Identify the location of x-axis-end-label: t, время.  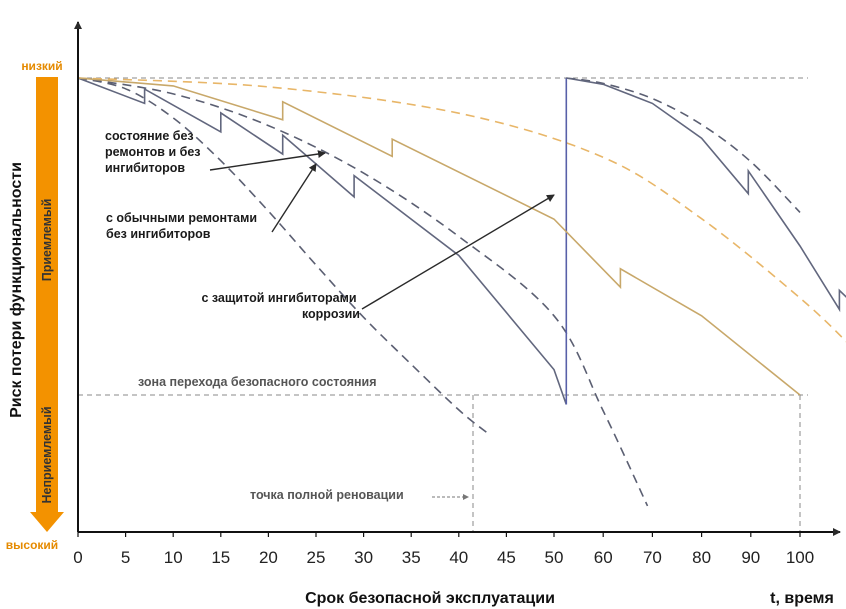
(802, 598).